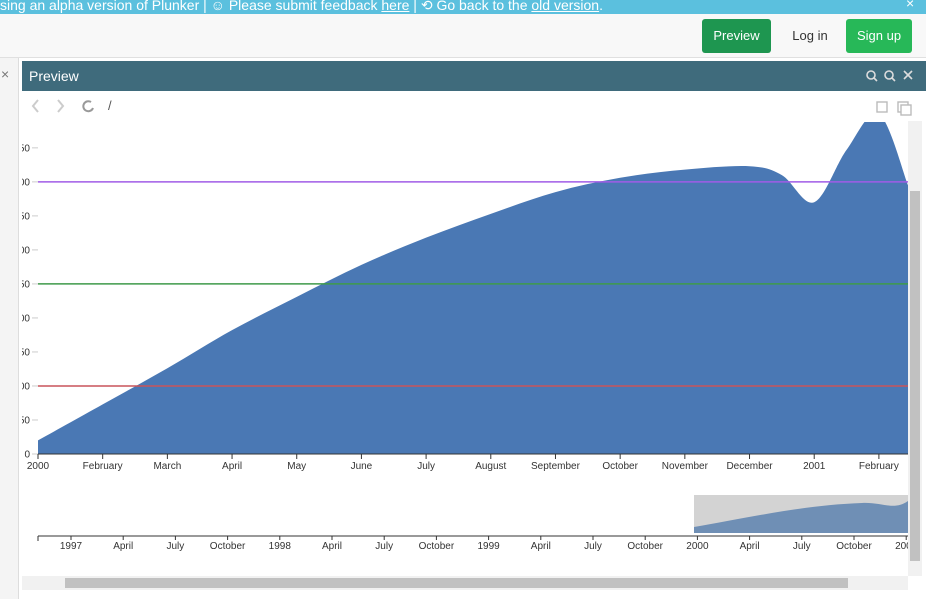 This screenshot has width=926, height=599. I want to click on v-scroll-thumb, so click(915, 376).